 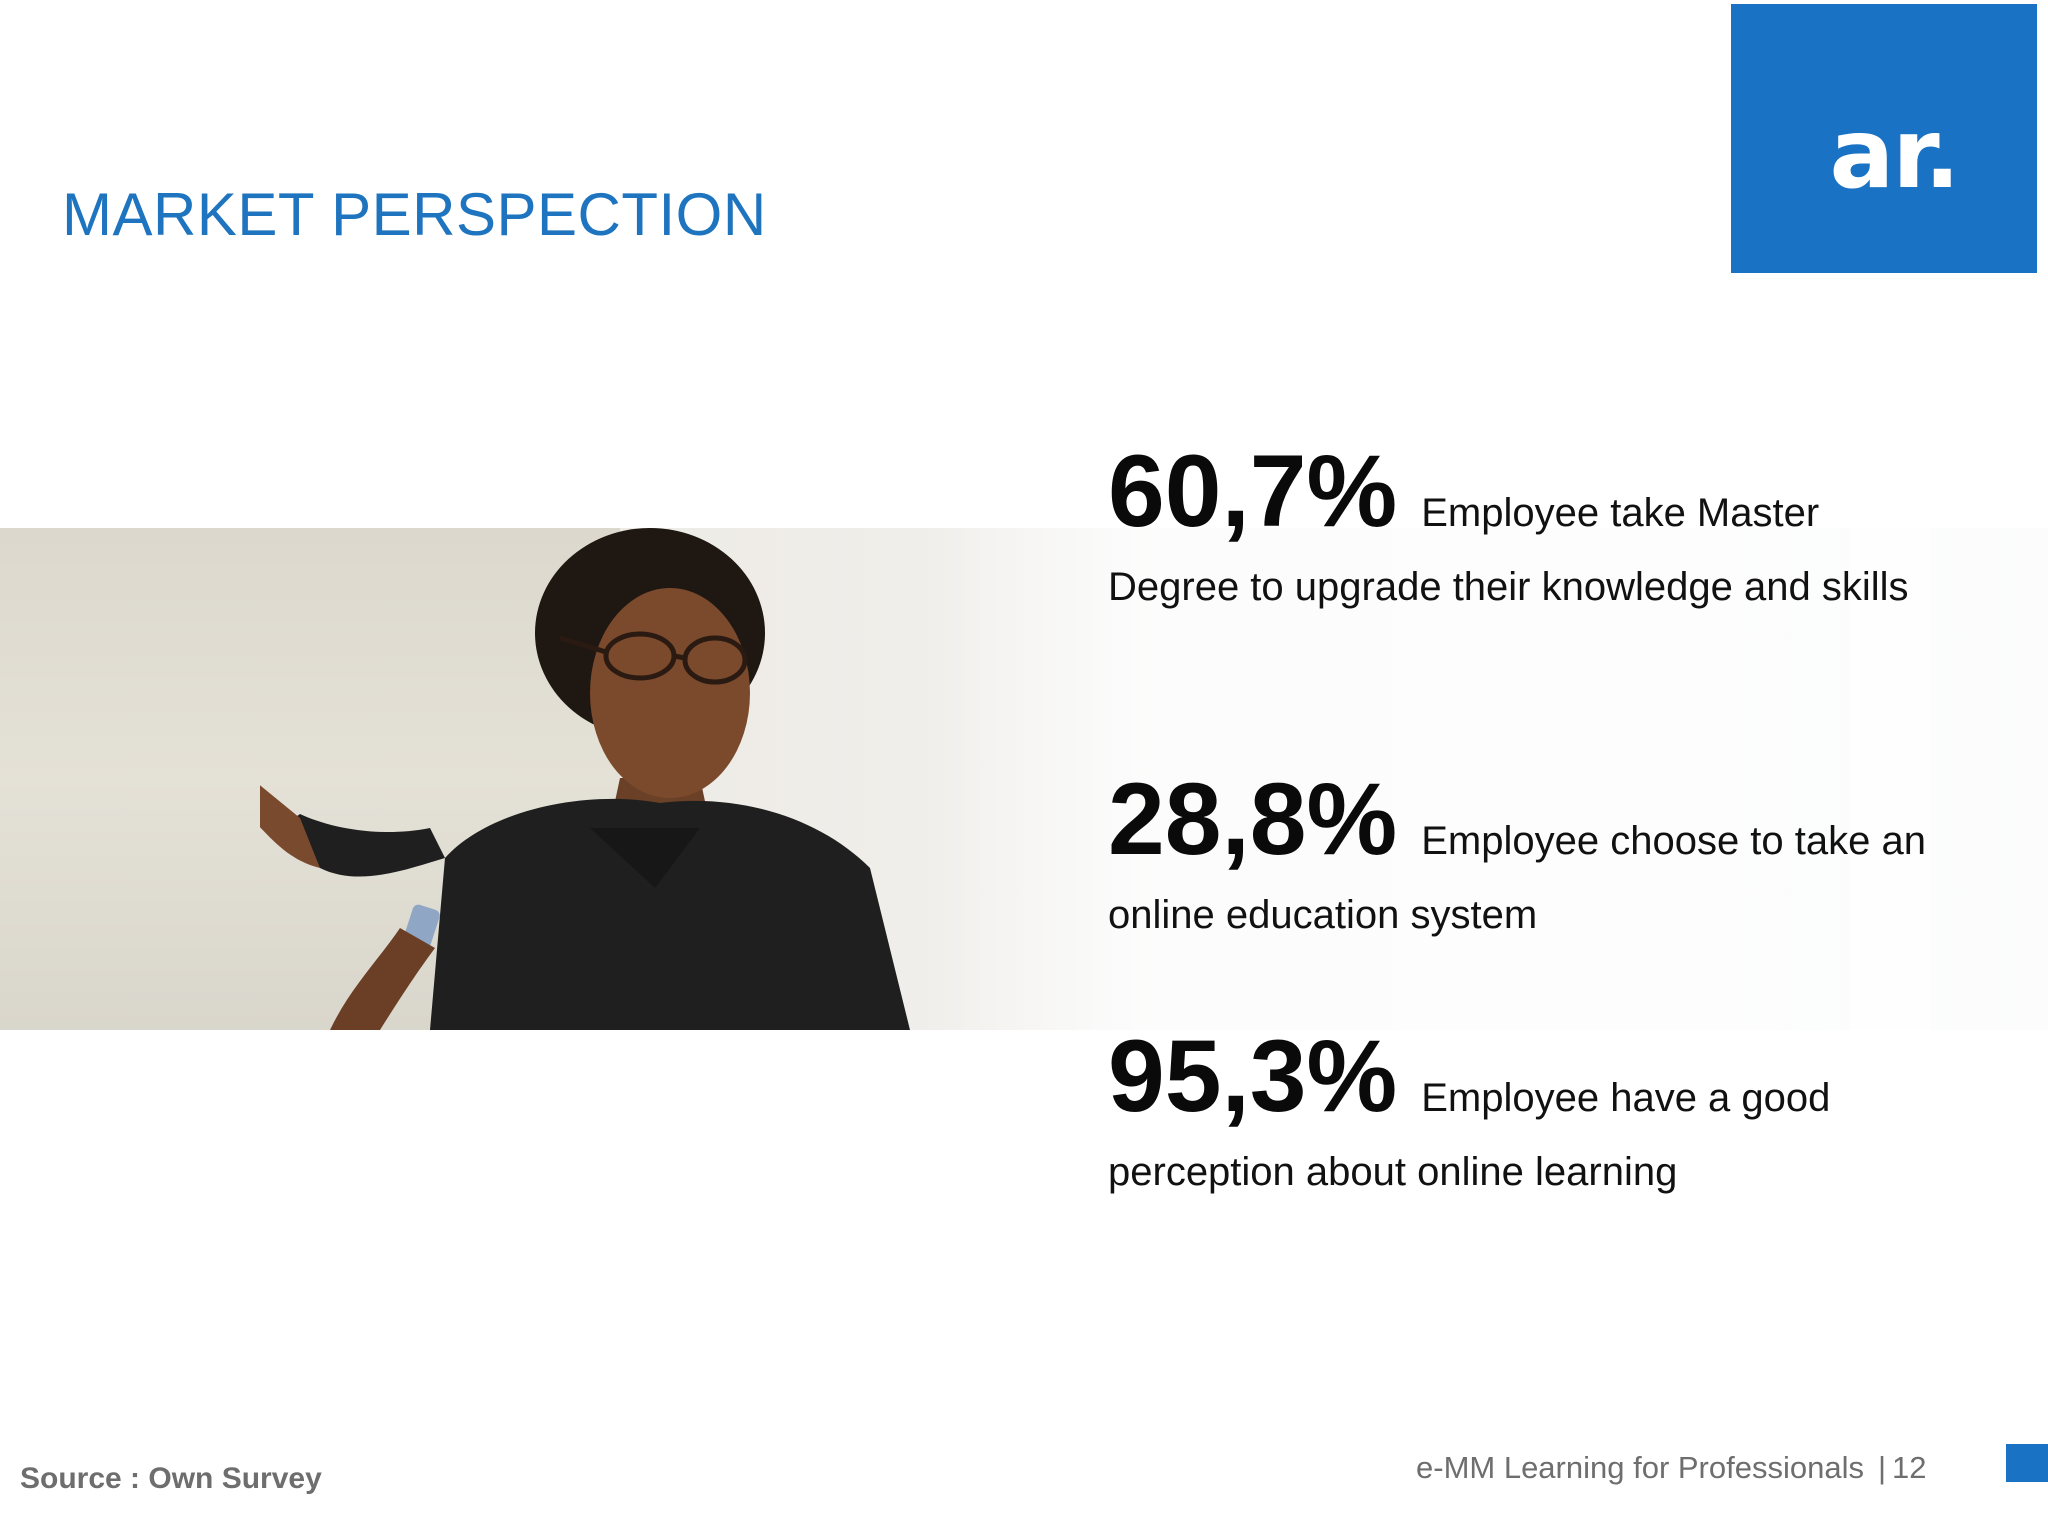 I want to click on footer-title: e-MM Learning for Professionals, so click(x=1640, y=1467).